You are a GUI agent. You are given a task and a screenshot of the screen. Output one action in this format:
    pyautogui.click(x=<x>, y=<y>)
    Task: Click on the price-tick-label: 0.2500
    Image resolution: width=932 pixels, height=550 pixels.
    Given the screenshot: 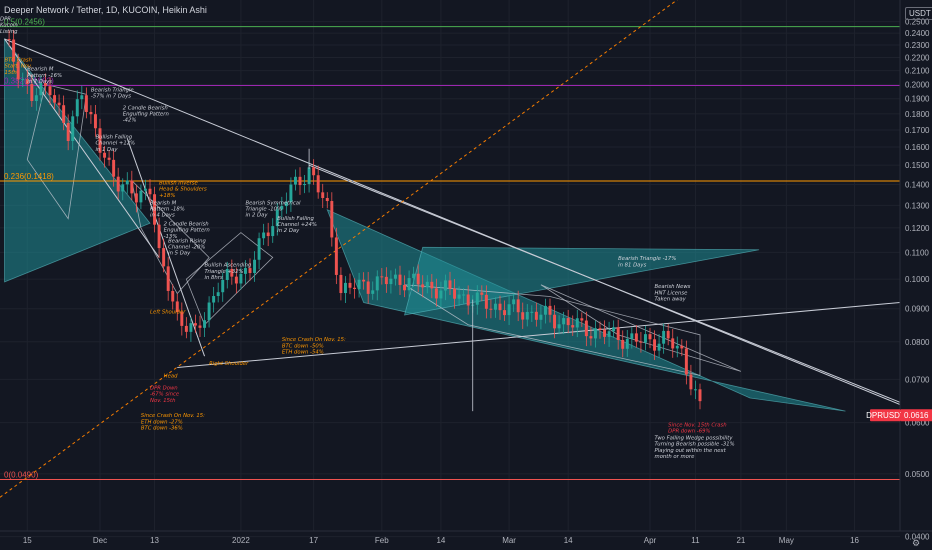 What is the action you would take?
    pyautogui.click(x=917, y=22)
    